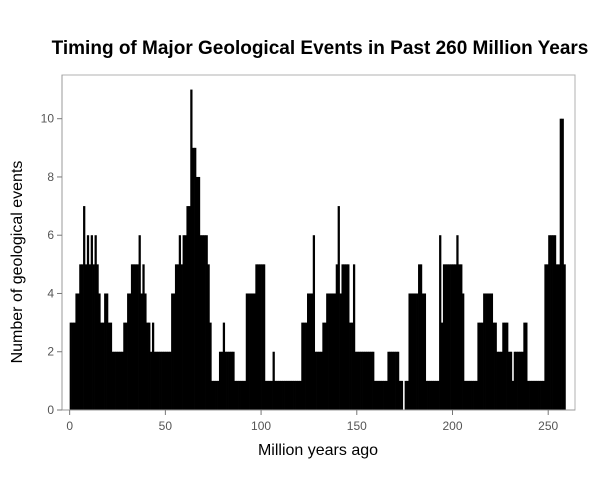 The width and height of the screenshot is (600, 500). I want to click on x-tick-label: 100, so click(261, 426).